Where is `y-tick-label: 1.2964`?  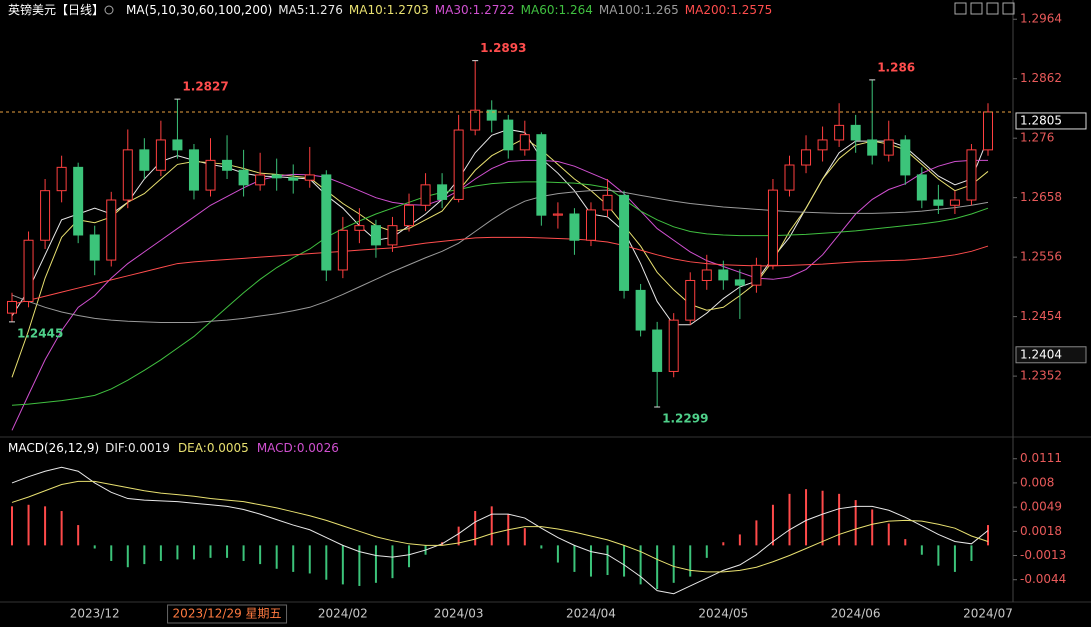 y-tick-label: 1.2964 is located at coordinates (1041, 19).